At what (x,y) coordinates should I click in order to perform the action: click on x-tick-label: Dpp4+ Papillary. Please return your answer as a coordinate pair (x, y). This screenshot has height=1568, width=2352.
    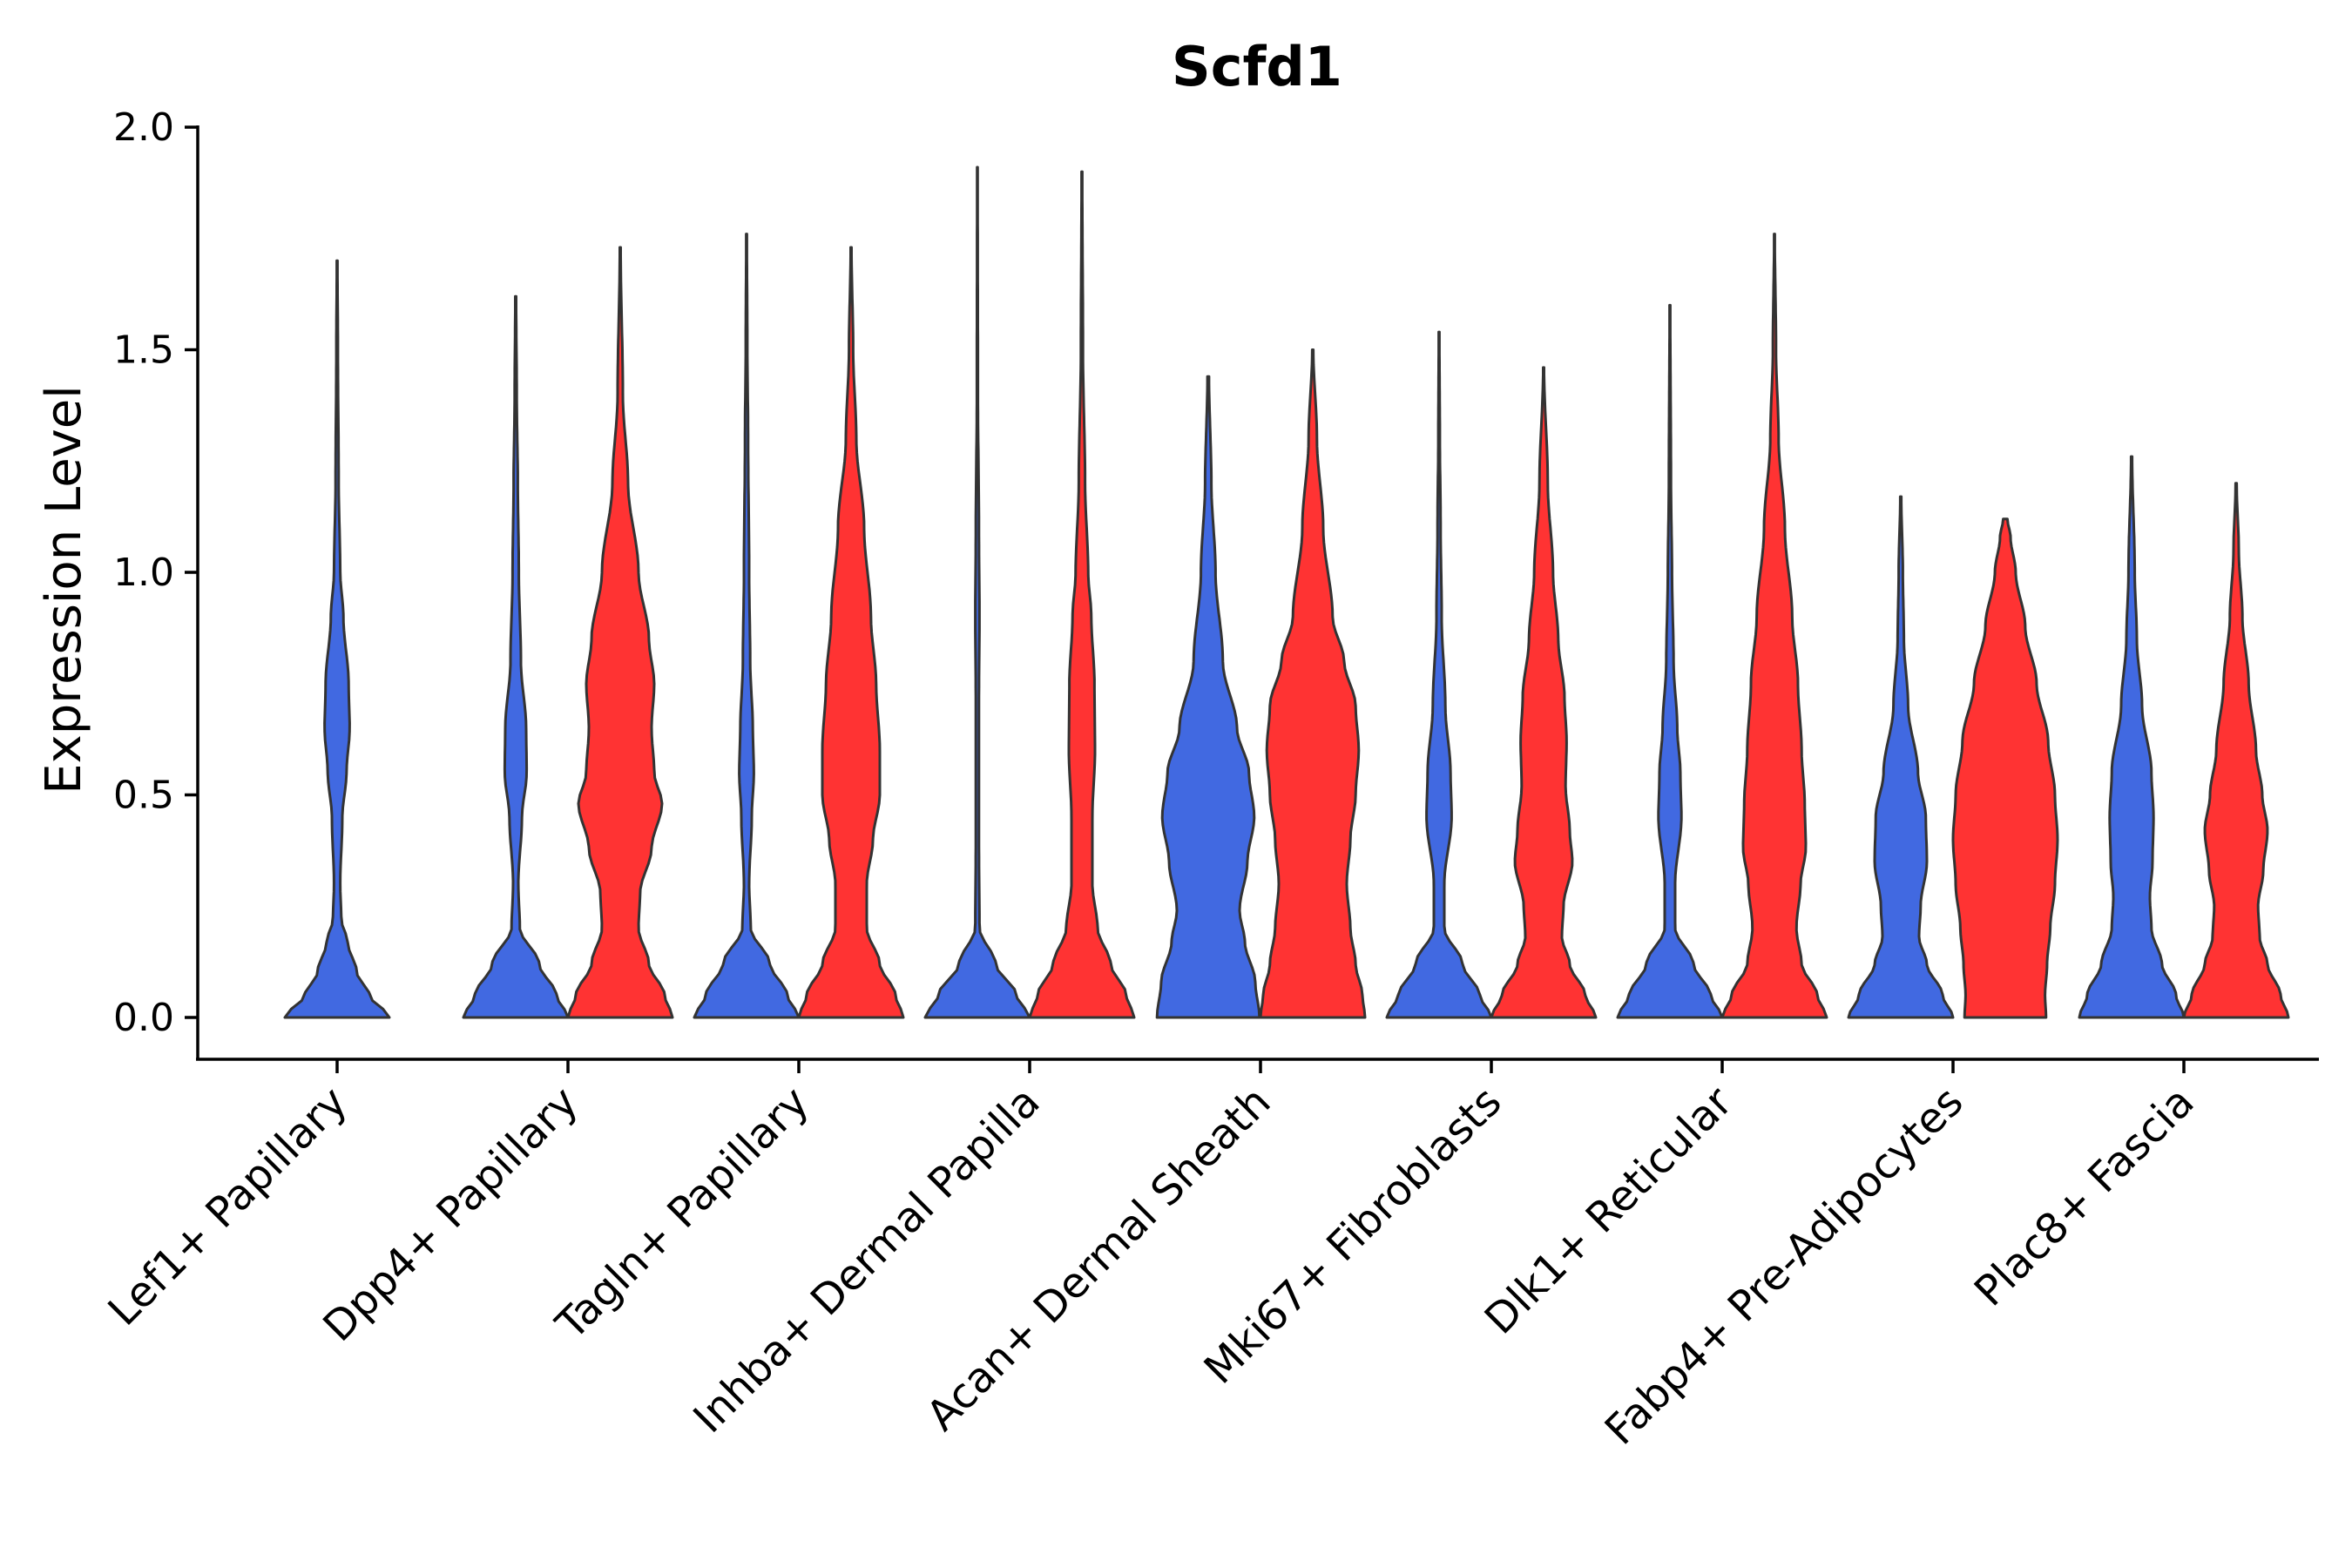
    Looking at the image, I should click on (450, 1214).